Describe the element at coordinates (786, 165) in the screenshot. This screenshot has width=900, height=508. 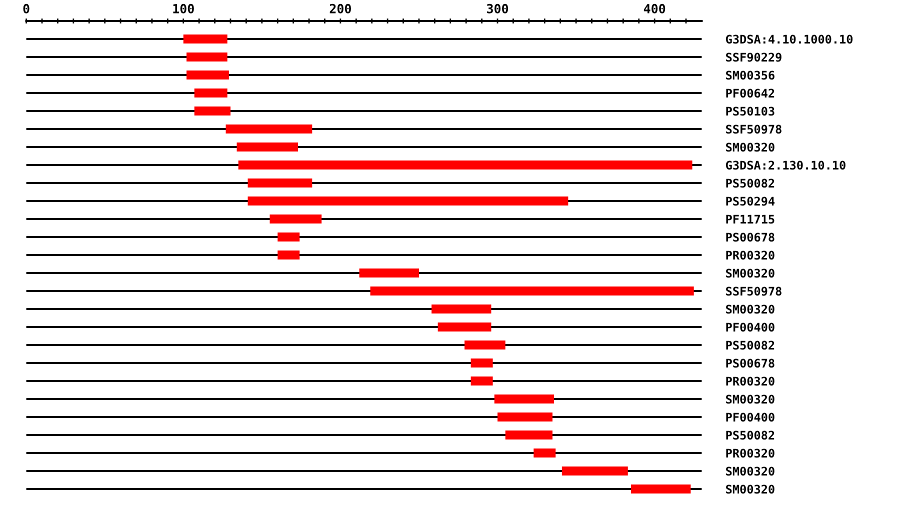
I see `y-tick-label: G3DSA:2.130.10.10` at that location.